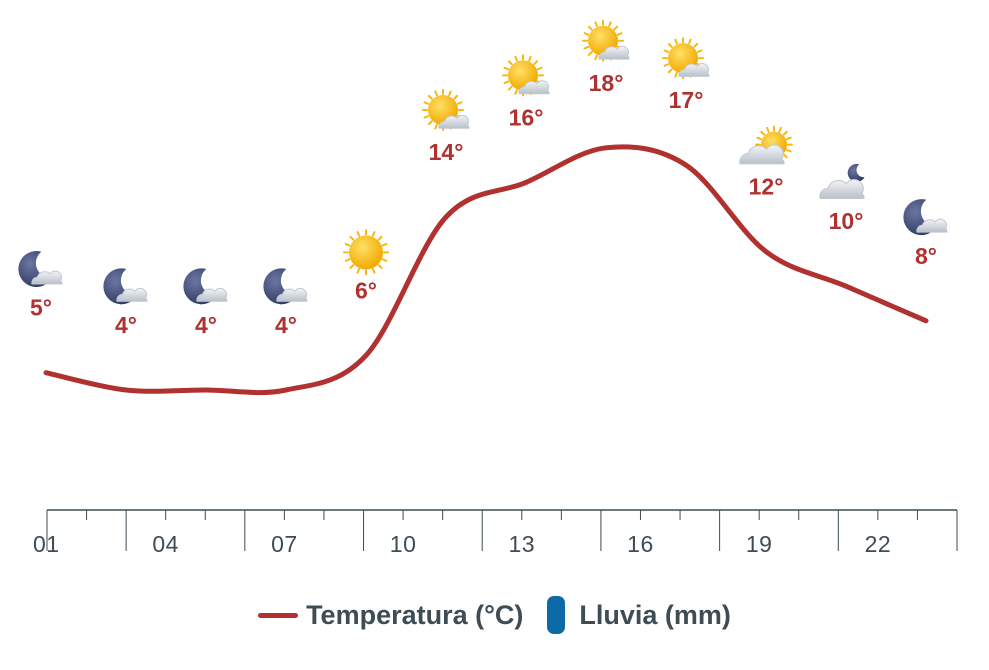 This screenshot has width=989, height=670. What do you see at coordinates (278, 615) in the screenshot?
I see `legend-line-swatch` at bounding box center [278, 615].